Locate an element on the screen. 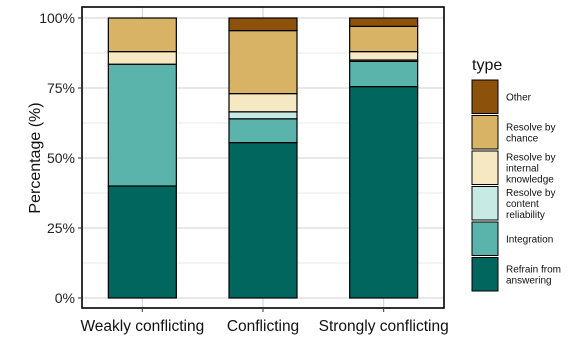 This screenshot has height=341, width=577. legend-title: type is located at coordinates (487, 65).